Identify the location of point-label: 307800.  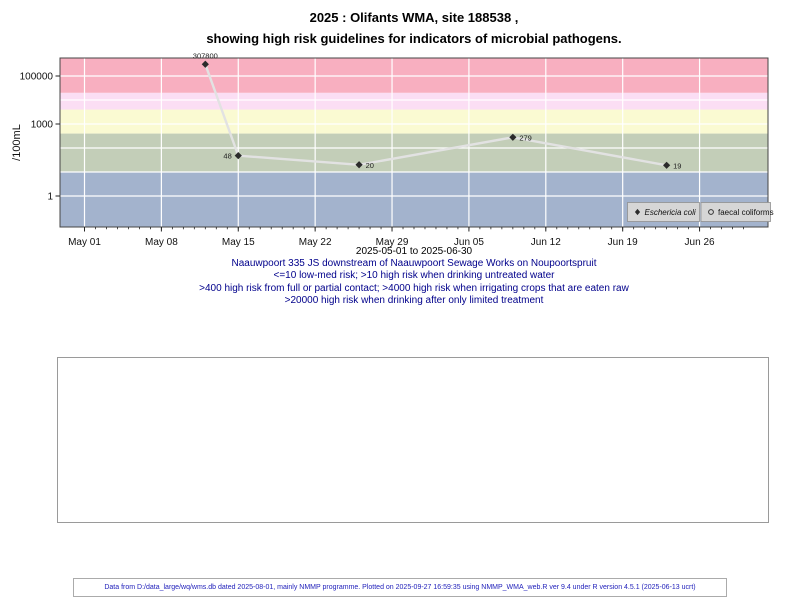
(205, 55).